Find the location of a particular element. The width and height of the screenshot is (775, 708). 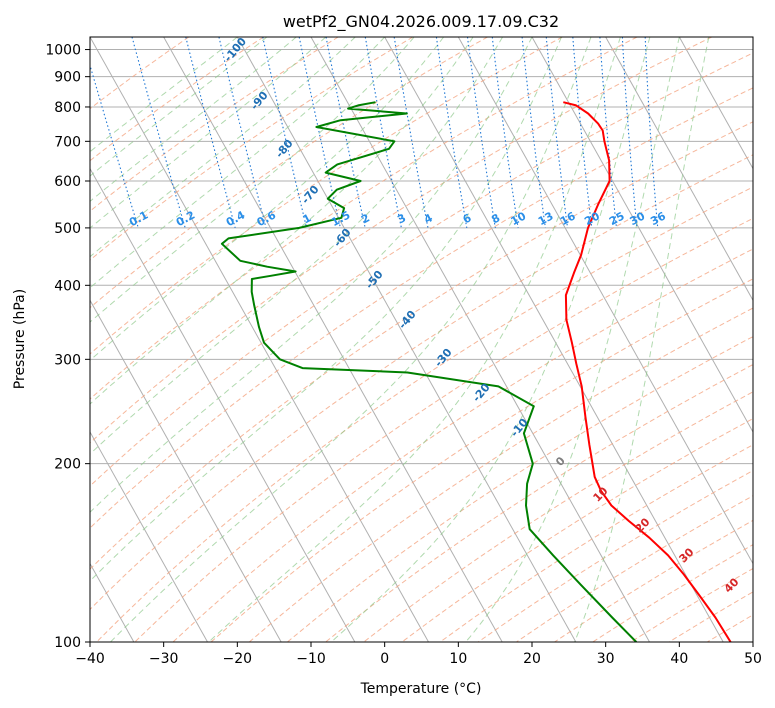

y-tick-label: 200 is located at coordinates (67, 465).